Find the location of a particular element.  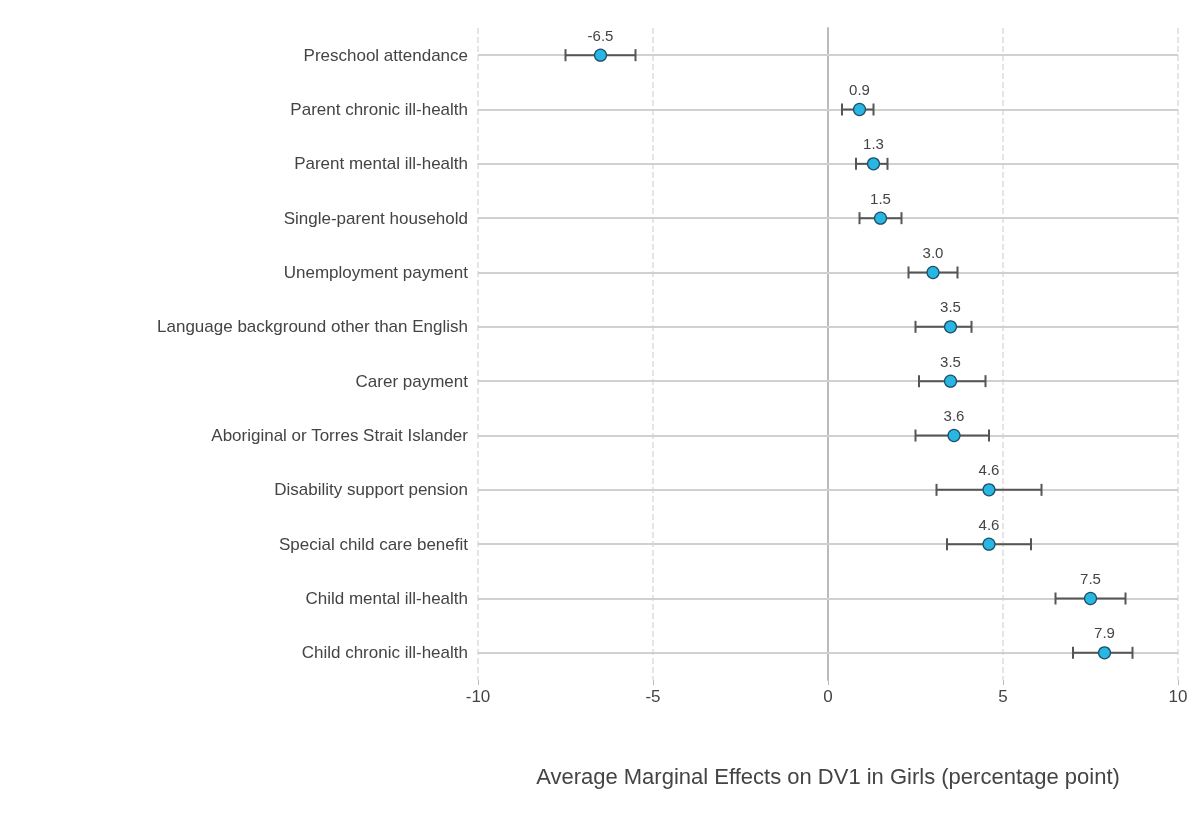

data-label: 7.9 is located at coordinates (1104, 633).